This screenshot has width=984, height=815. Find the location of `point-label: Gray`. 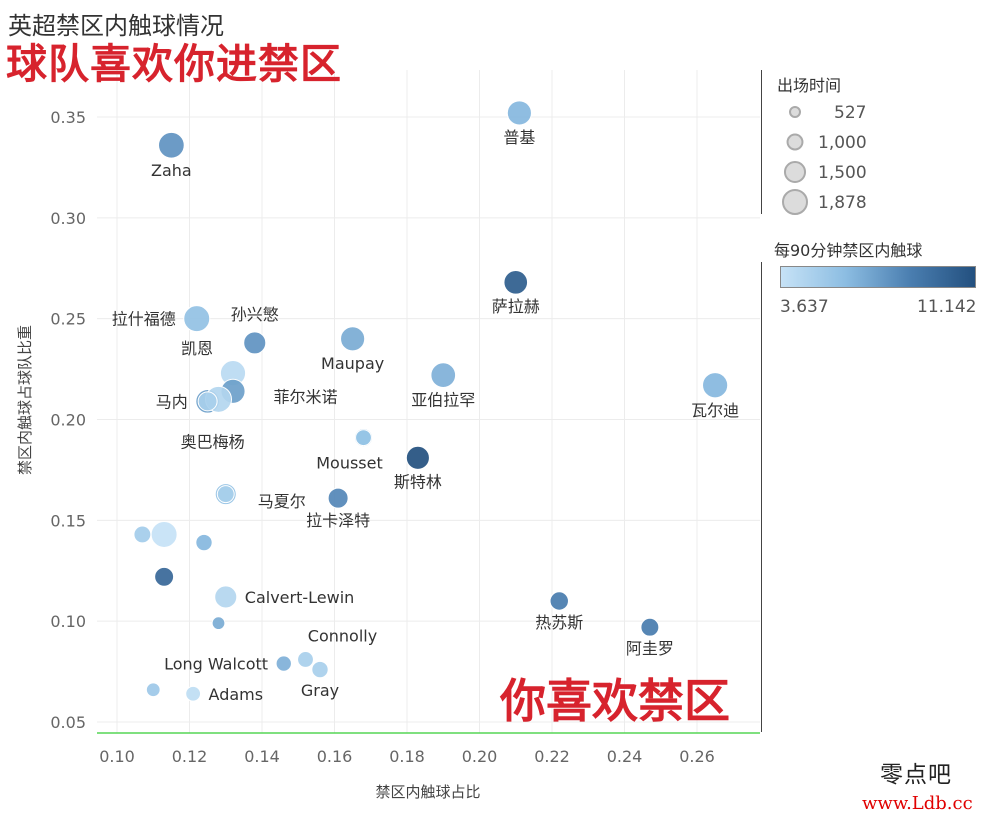

point-label: Gray is located at coordinates (320, 690).